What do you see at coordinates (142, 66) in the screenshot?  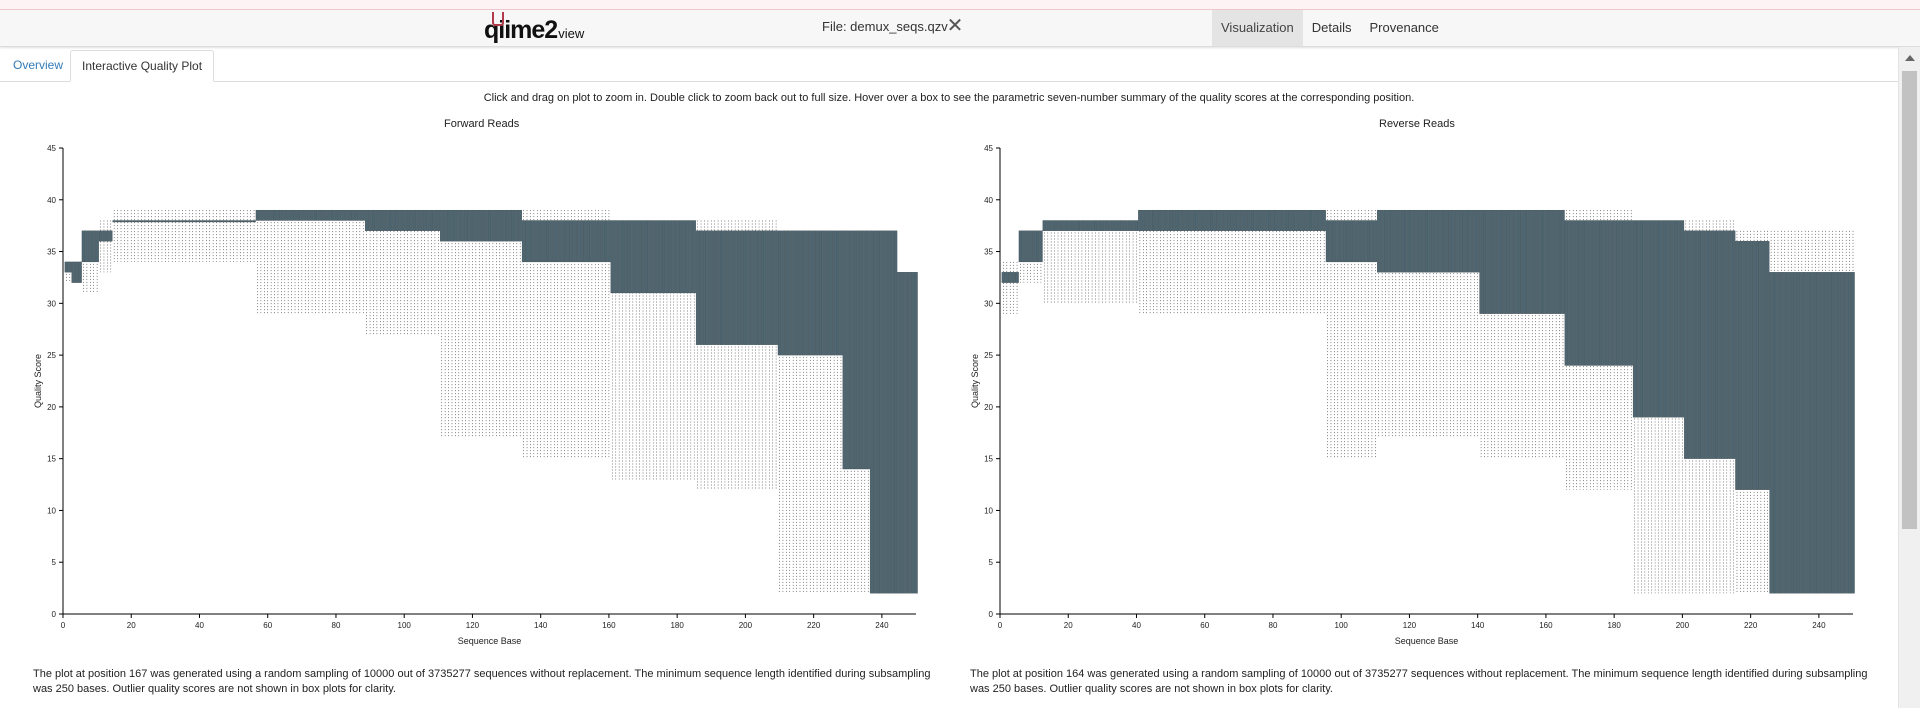 I see `tab-interactive-quality-plot: Interactive Quality Plot` at bounding box center [142, 66].